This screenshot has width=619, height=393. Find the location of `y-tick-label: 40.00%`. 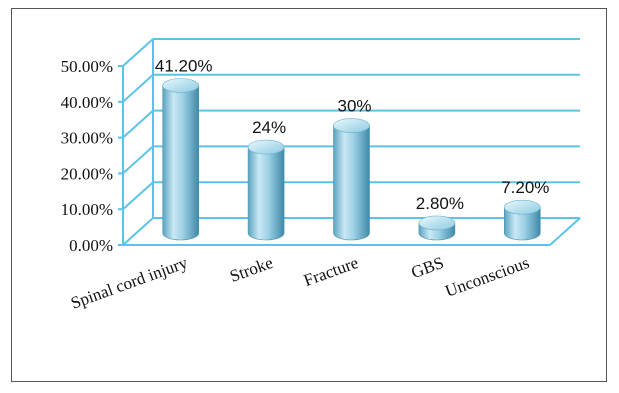

y-tick-label: 40.00% is located at coordinates (87, 102).